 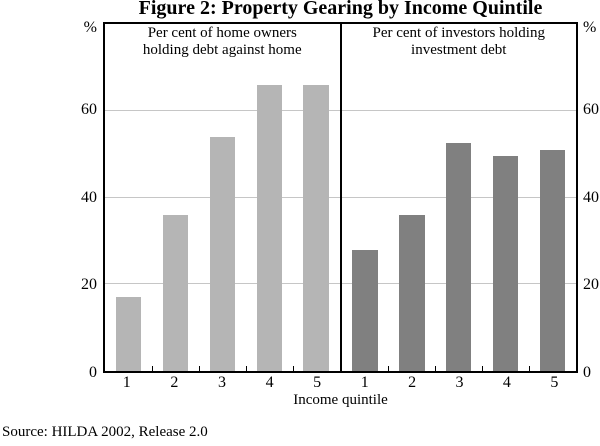 What do you see at coordinates (89, 285) in the screenshot?
I see `y-tick-label-left-20: 20` at bounding box center [89, 285].